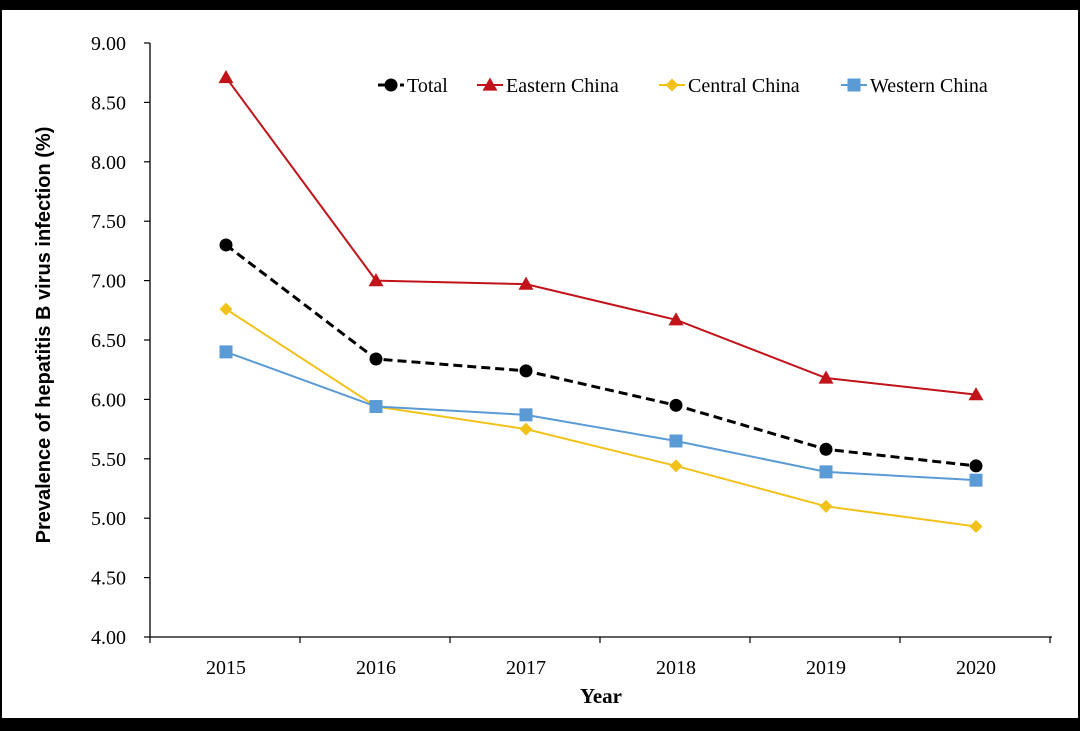 The image size is (1080, 731). I want to click on y-tick-label: 6.00, so click(108, 400).